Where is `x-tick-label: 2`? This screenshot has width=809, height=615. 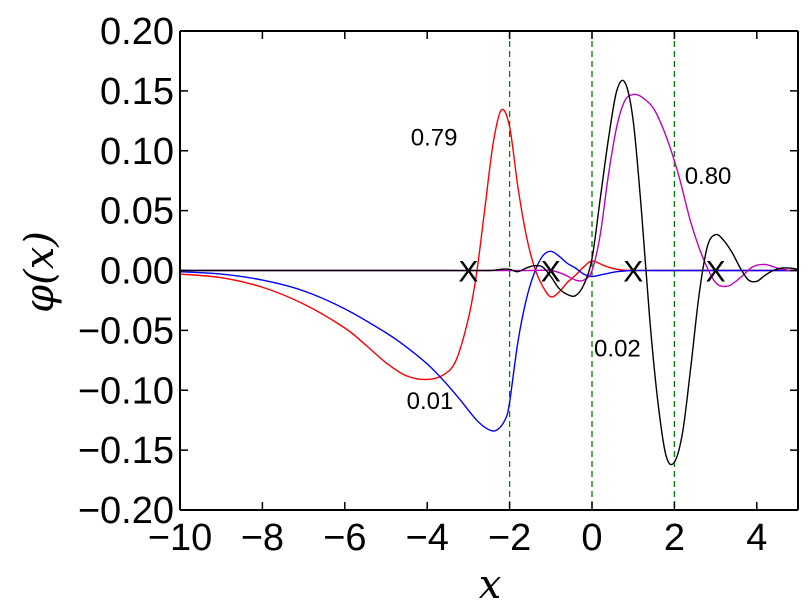 x-tick-label: 2 is located at coordinates (674, 538).